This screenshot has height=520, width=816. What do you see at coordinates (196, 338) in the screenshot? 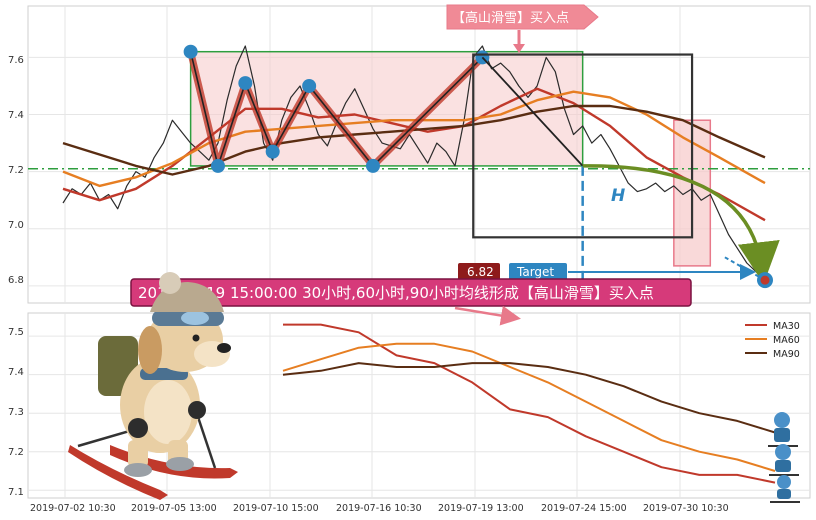
I see `dog-eye` at bounding box center [196, 338].